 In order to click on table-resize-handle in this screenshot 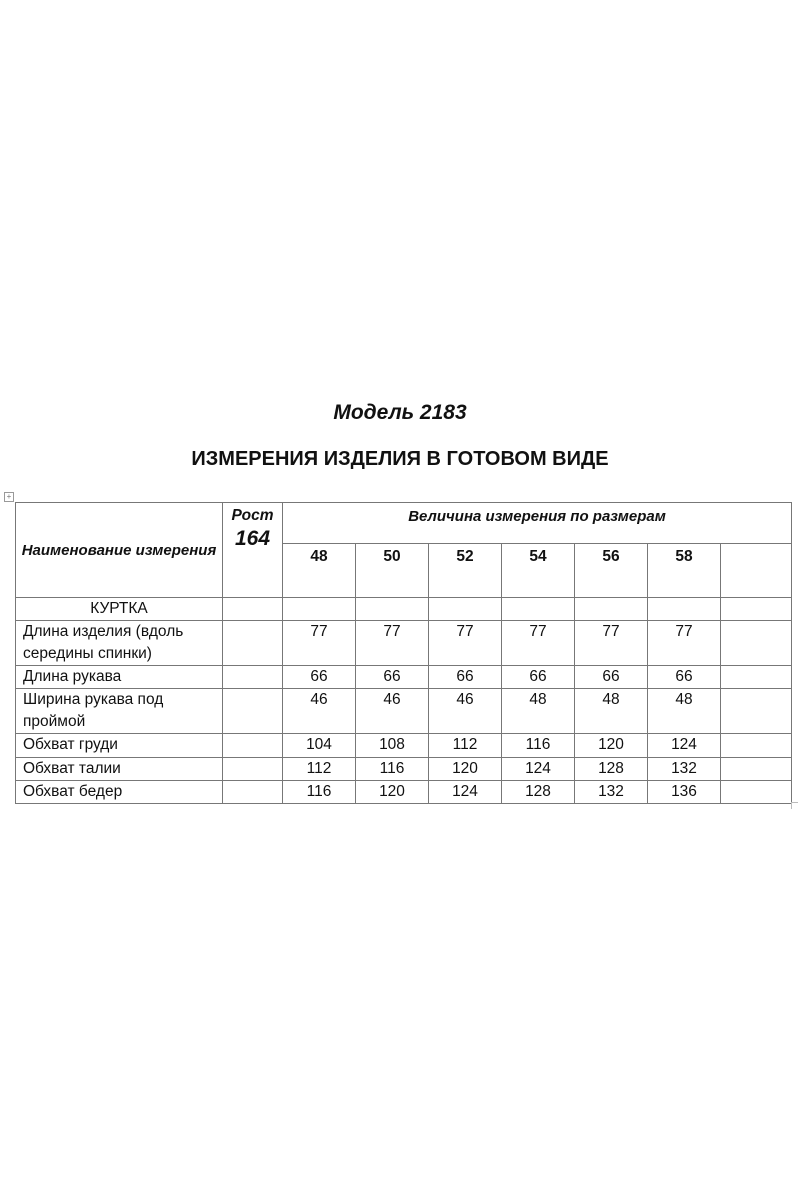, I will do `click(794, 805)`.